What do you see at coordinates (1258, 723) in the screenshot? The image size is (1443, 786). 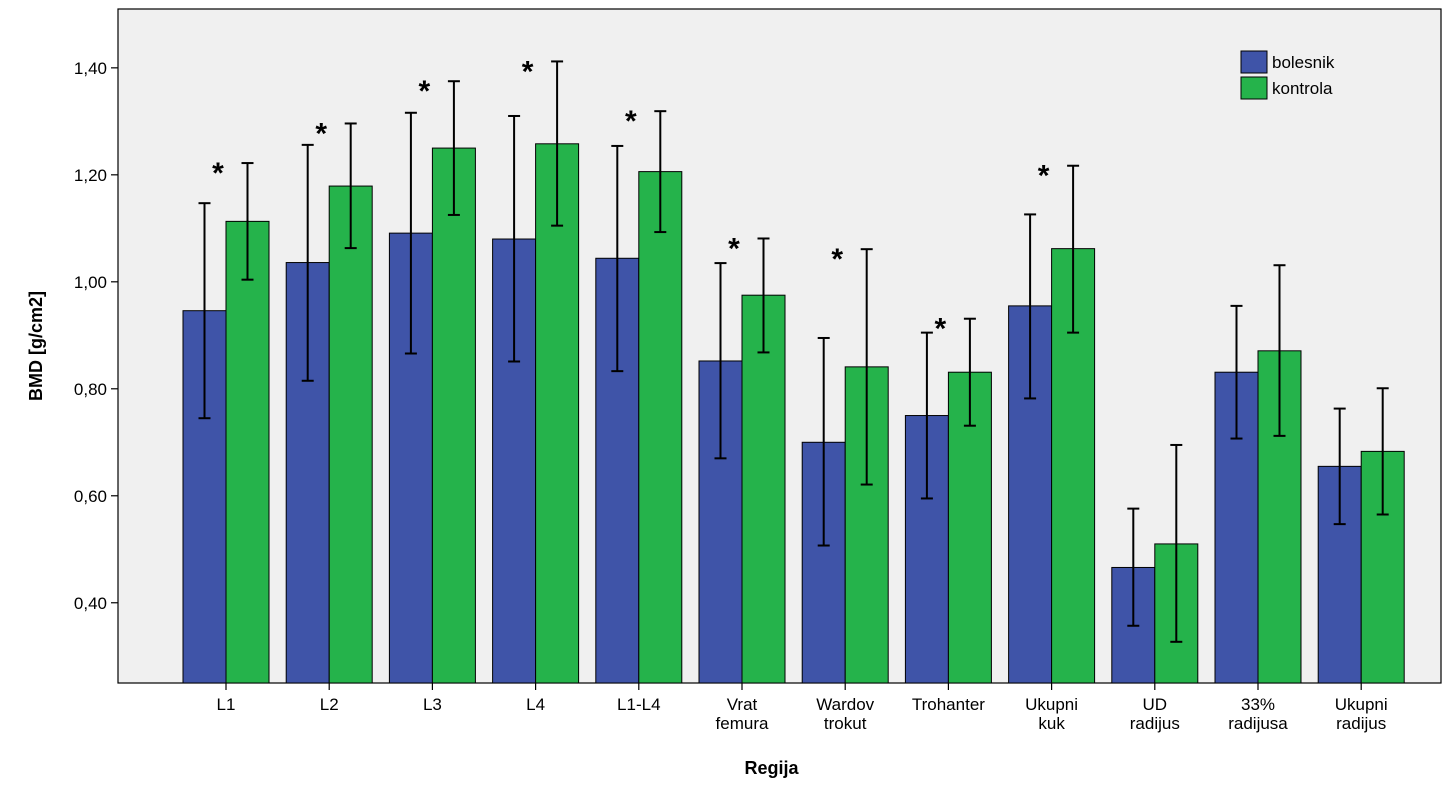 I see `x-tick-label: radijusa` at bounding box center [1258, 723].